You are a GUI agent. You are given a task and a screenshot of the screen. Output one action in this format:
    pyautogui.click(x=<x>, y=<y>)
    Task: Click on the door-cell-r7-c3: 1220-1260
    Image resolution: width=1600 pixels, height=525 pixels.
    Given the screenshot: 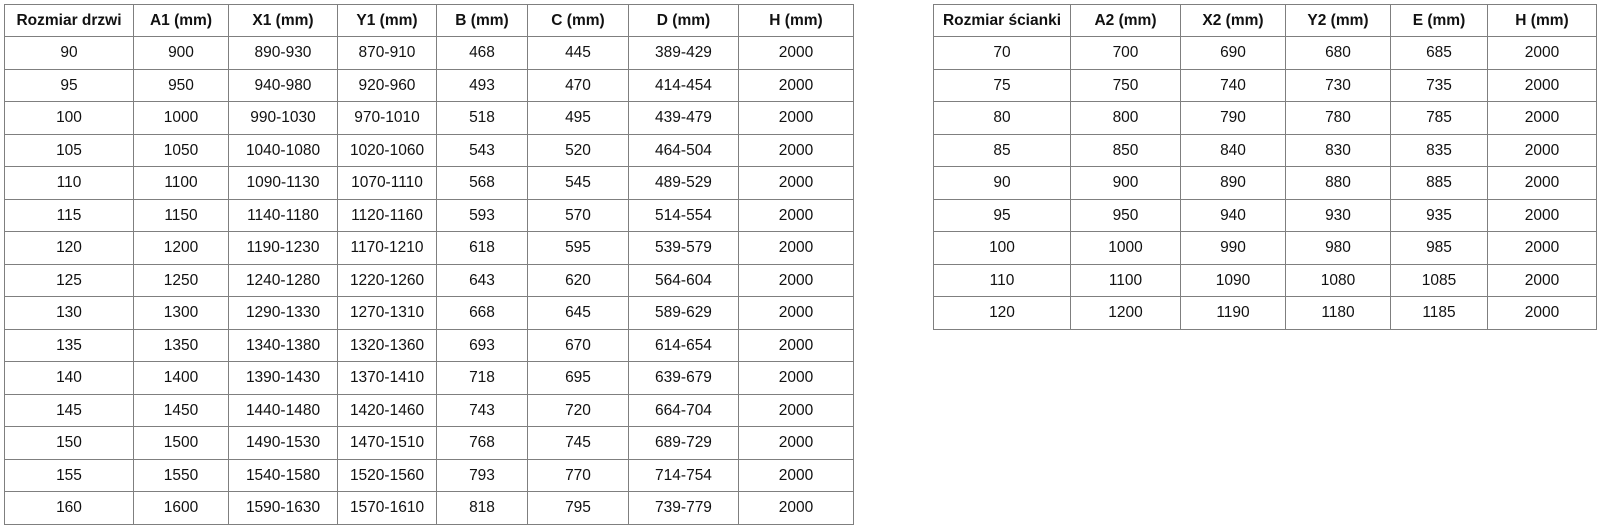 What is the action you would take?
    pyautogui.click(x=387, y=280)
    